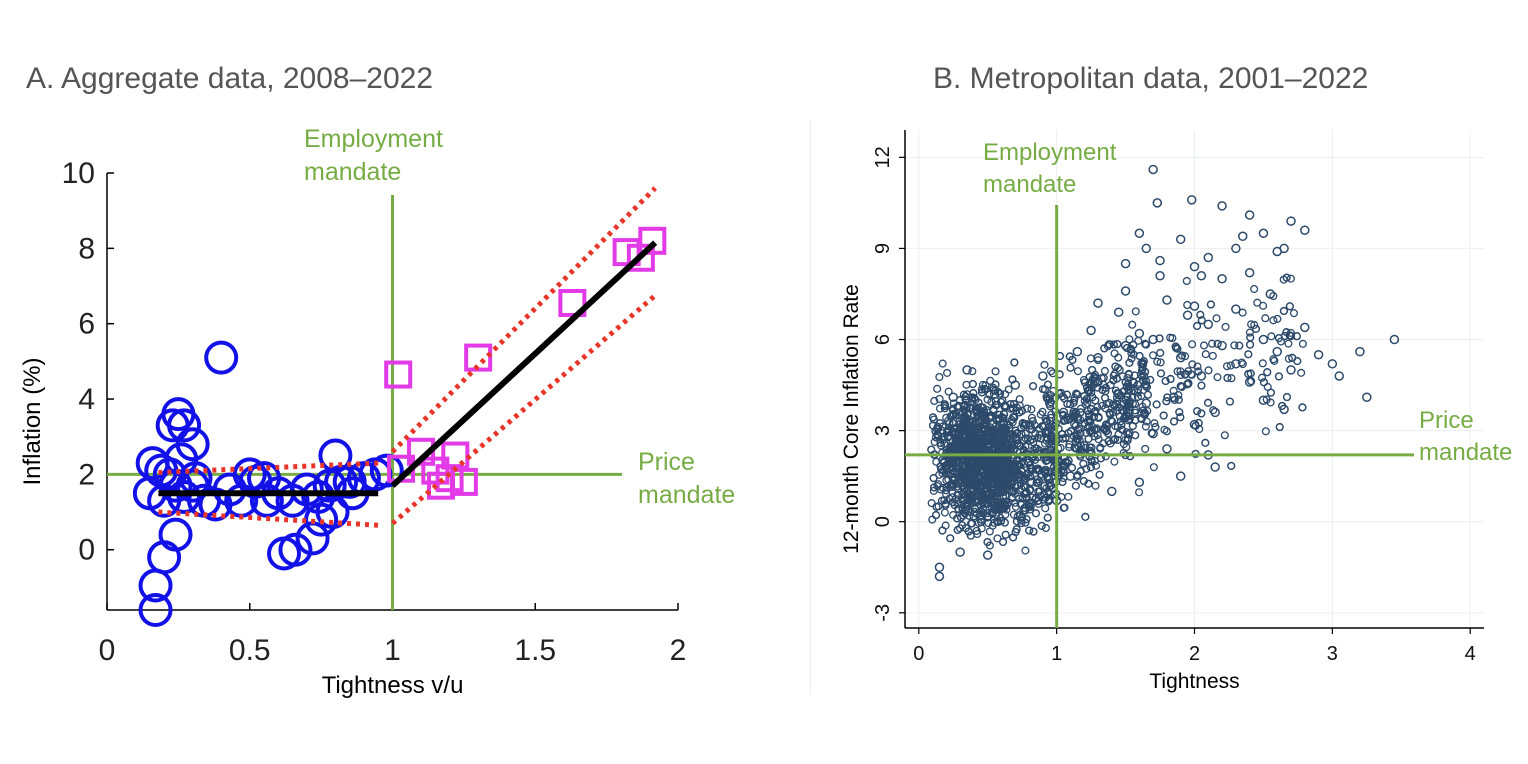 Image resolution: width=1528 pixels, height=764 pixels. I want to click on data-point-circle, so click(335, 455).